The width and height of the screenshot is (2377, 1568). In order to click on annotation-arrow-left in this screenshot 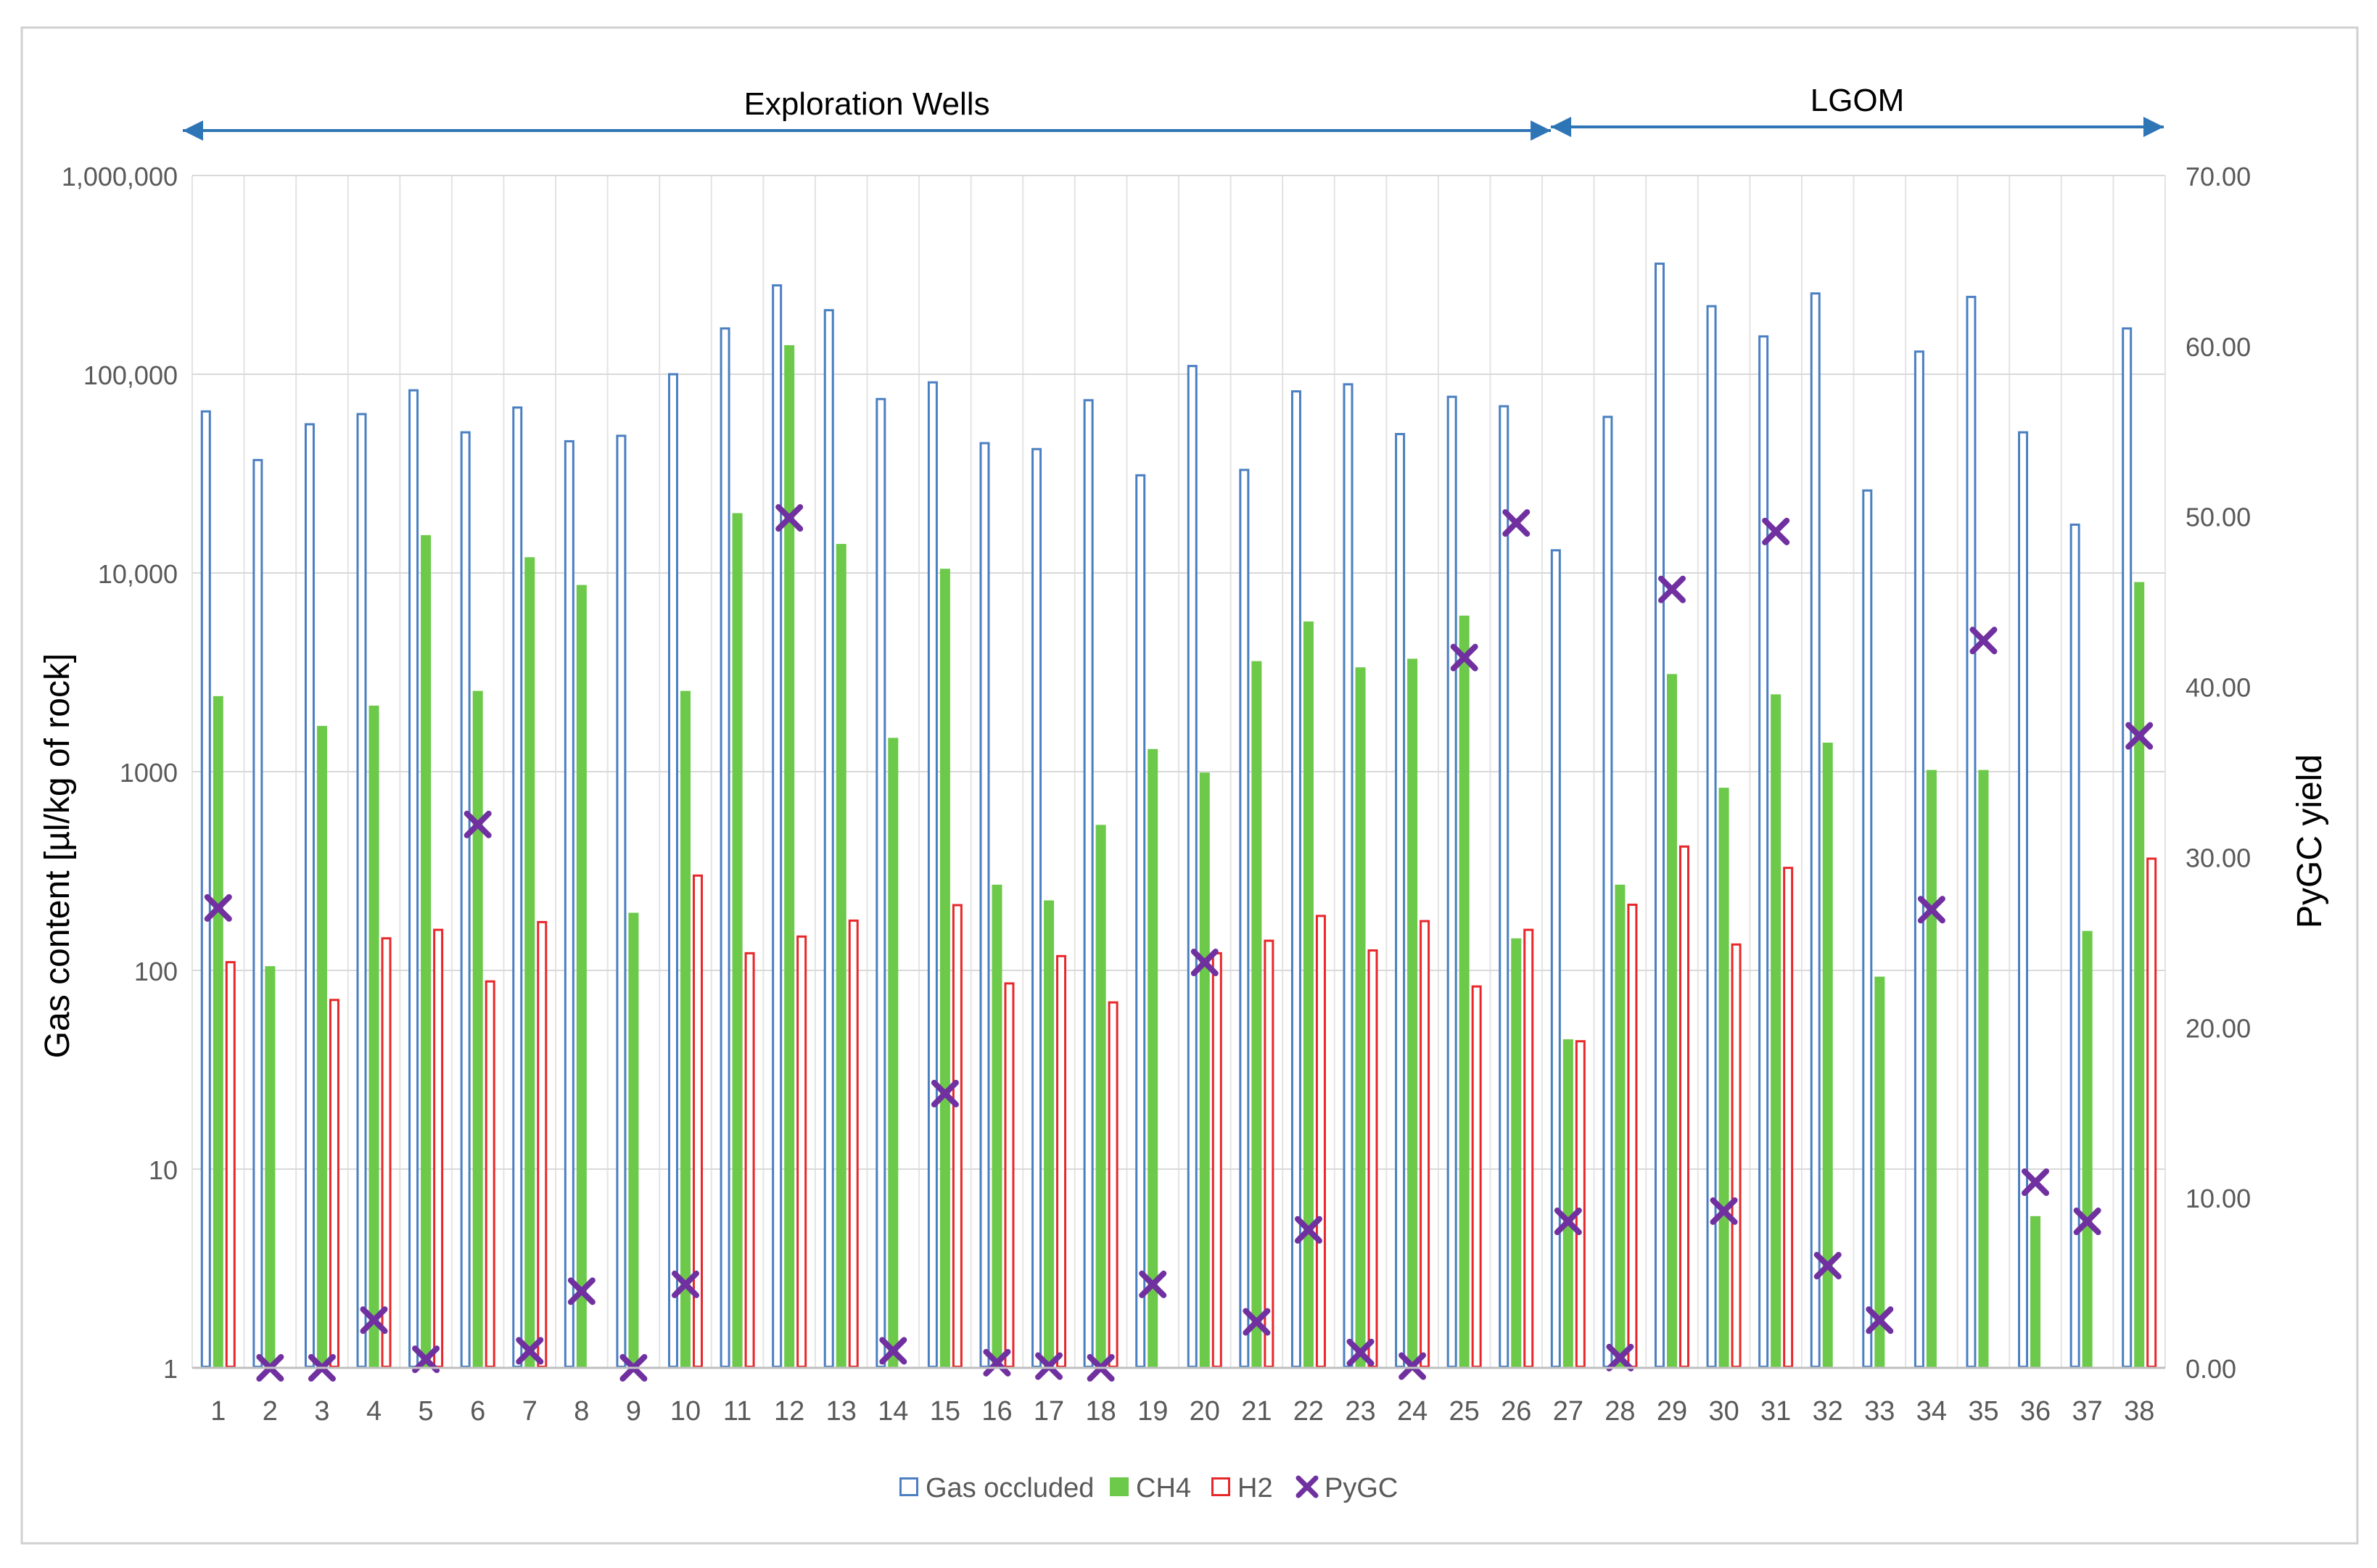, I will do `click(193, 130)`.